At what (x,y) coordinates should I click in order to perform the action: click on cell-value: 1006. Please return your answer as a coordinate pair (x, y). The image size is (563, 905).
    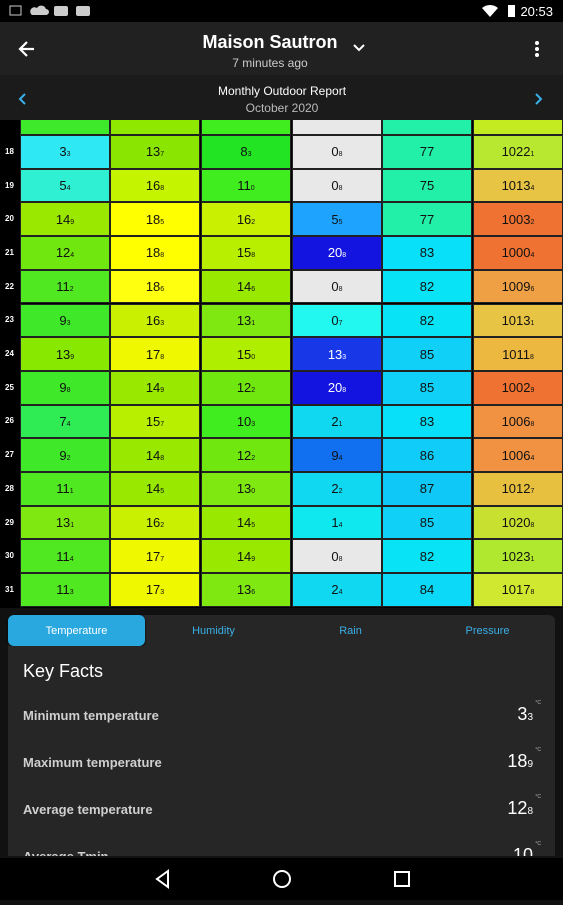
    Looking at the image, I should click on (516, 421).